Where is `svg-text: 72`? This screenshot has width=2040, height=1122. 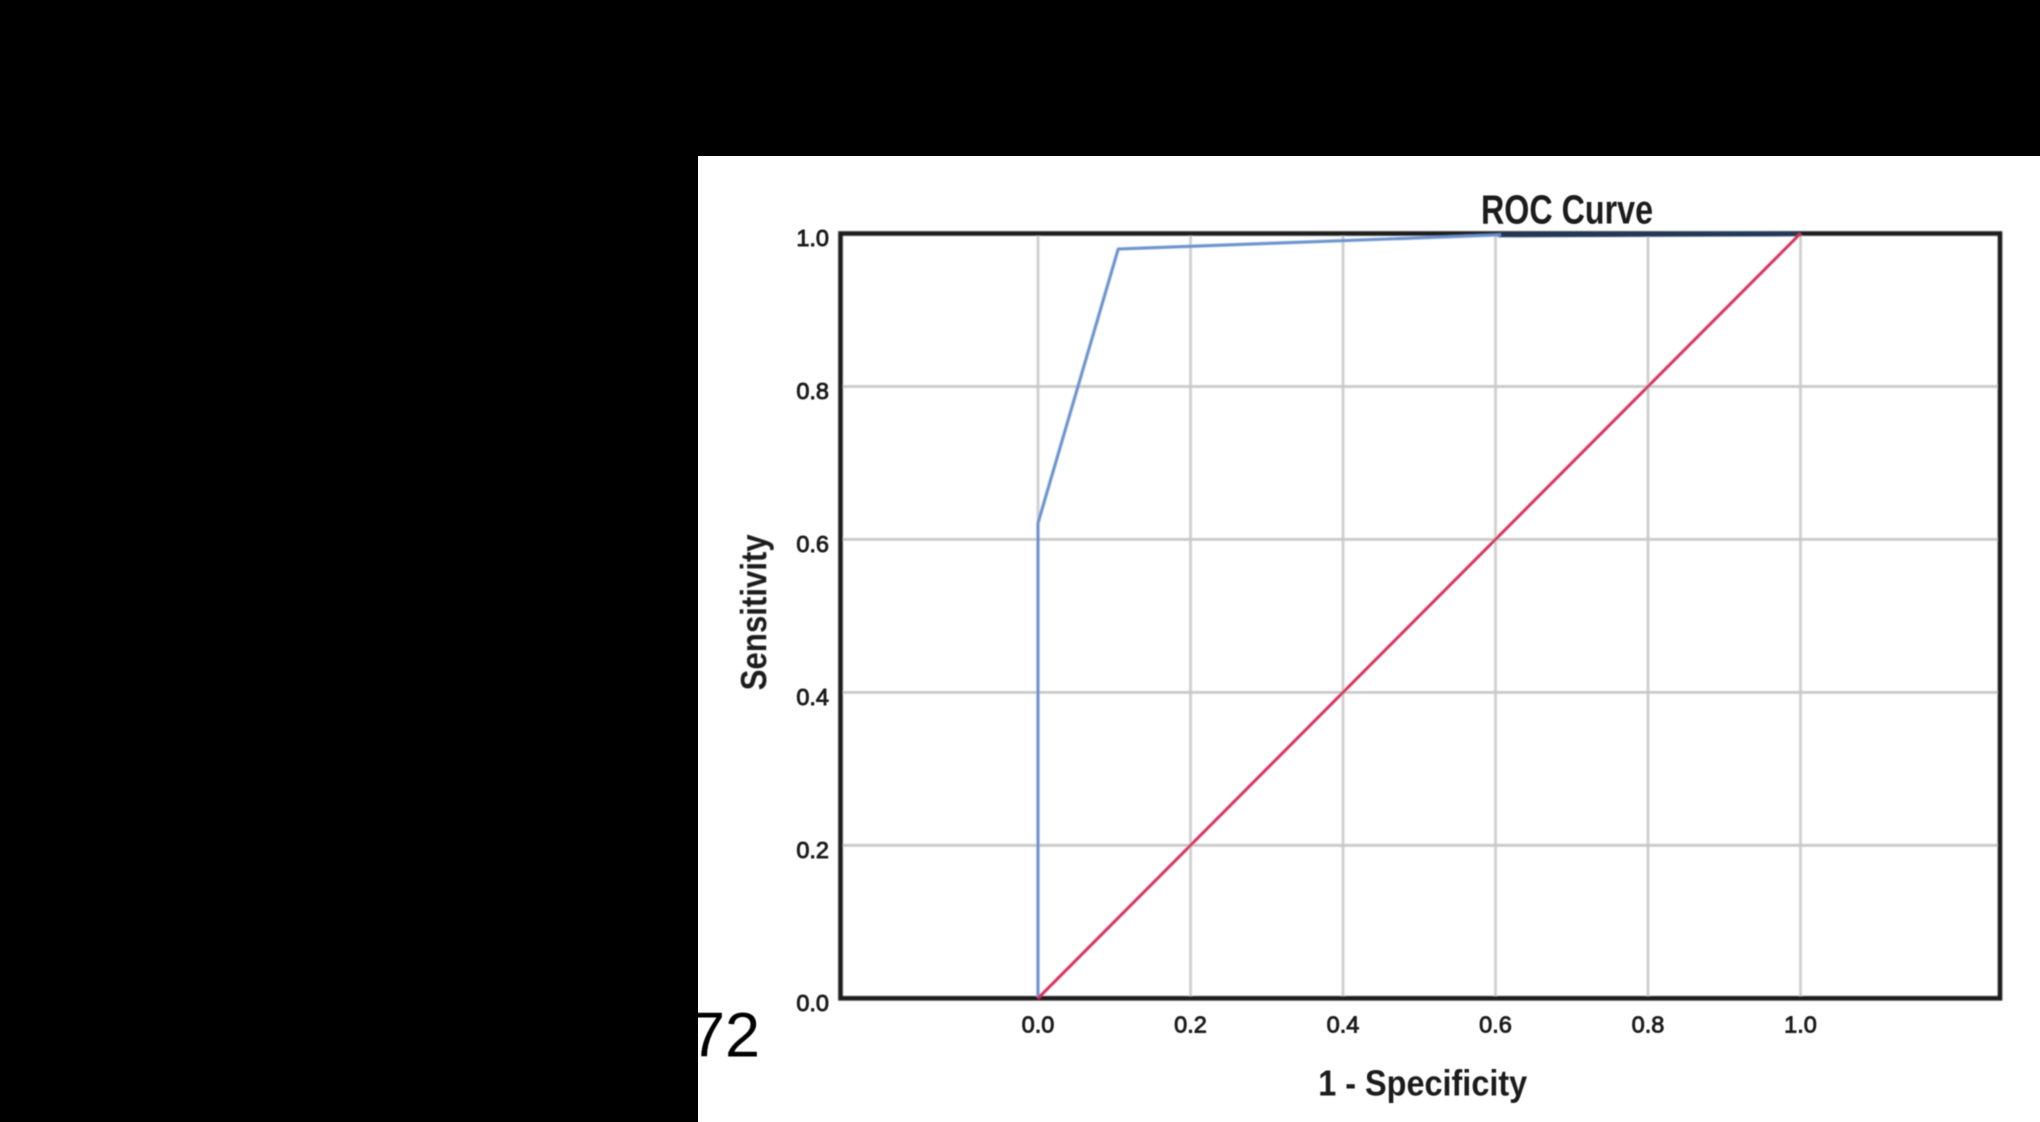
svg-text: 72 is located at coordinates (725, 1036).